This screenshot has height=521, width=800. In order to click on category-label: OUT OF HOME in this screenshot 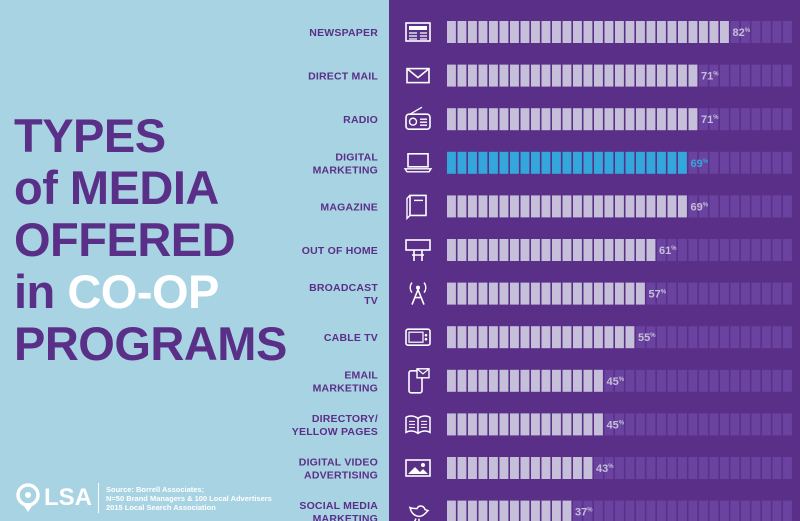, I will do `click(340, 251)`.